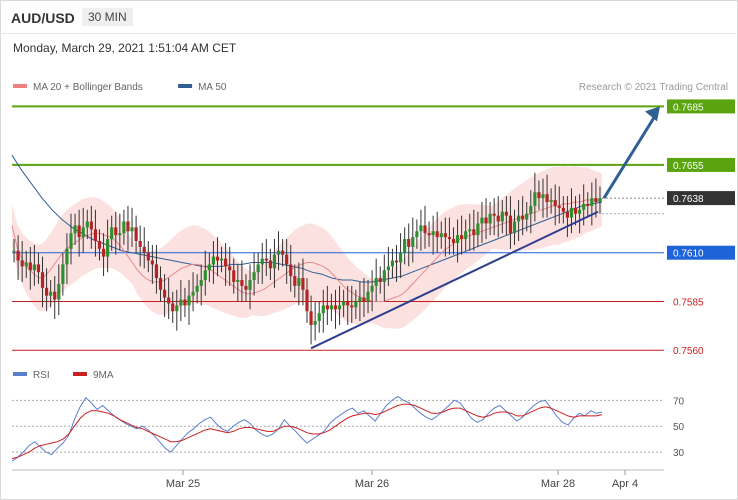  I want to click on rsi-level-label-30: 30, so click(679, 453).